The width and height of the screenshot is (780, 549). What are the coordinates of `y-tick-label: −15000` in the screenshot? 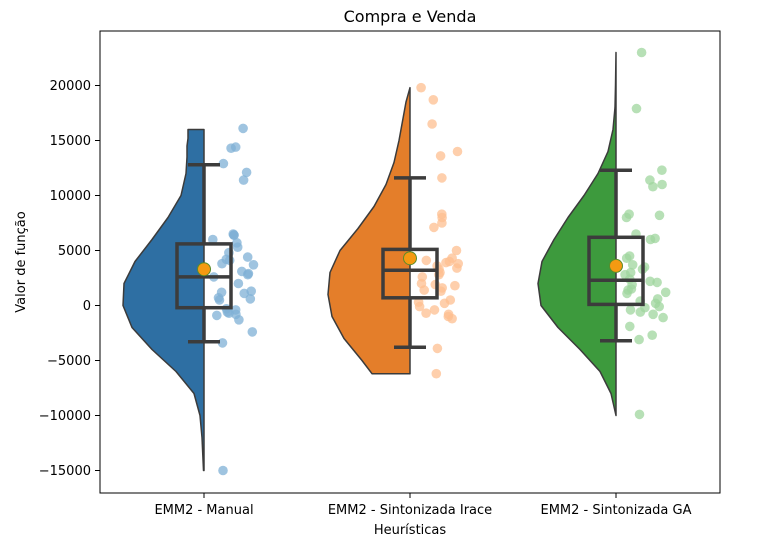 It's located at (65, 471).